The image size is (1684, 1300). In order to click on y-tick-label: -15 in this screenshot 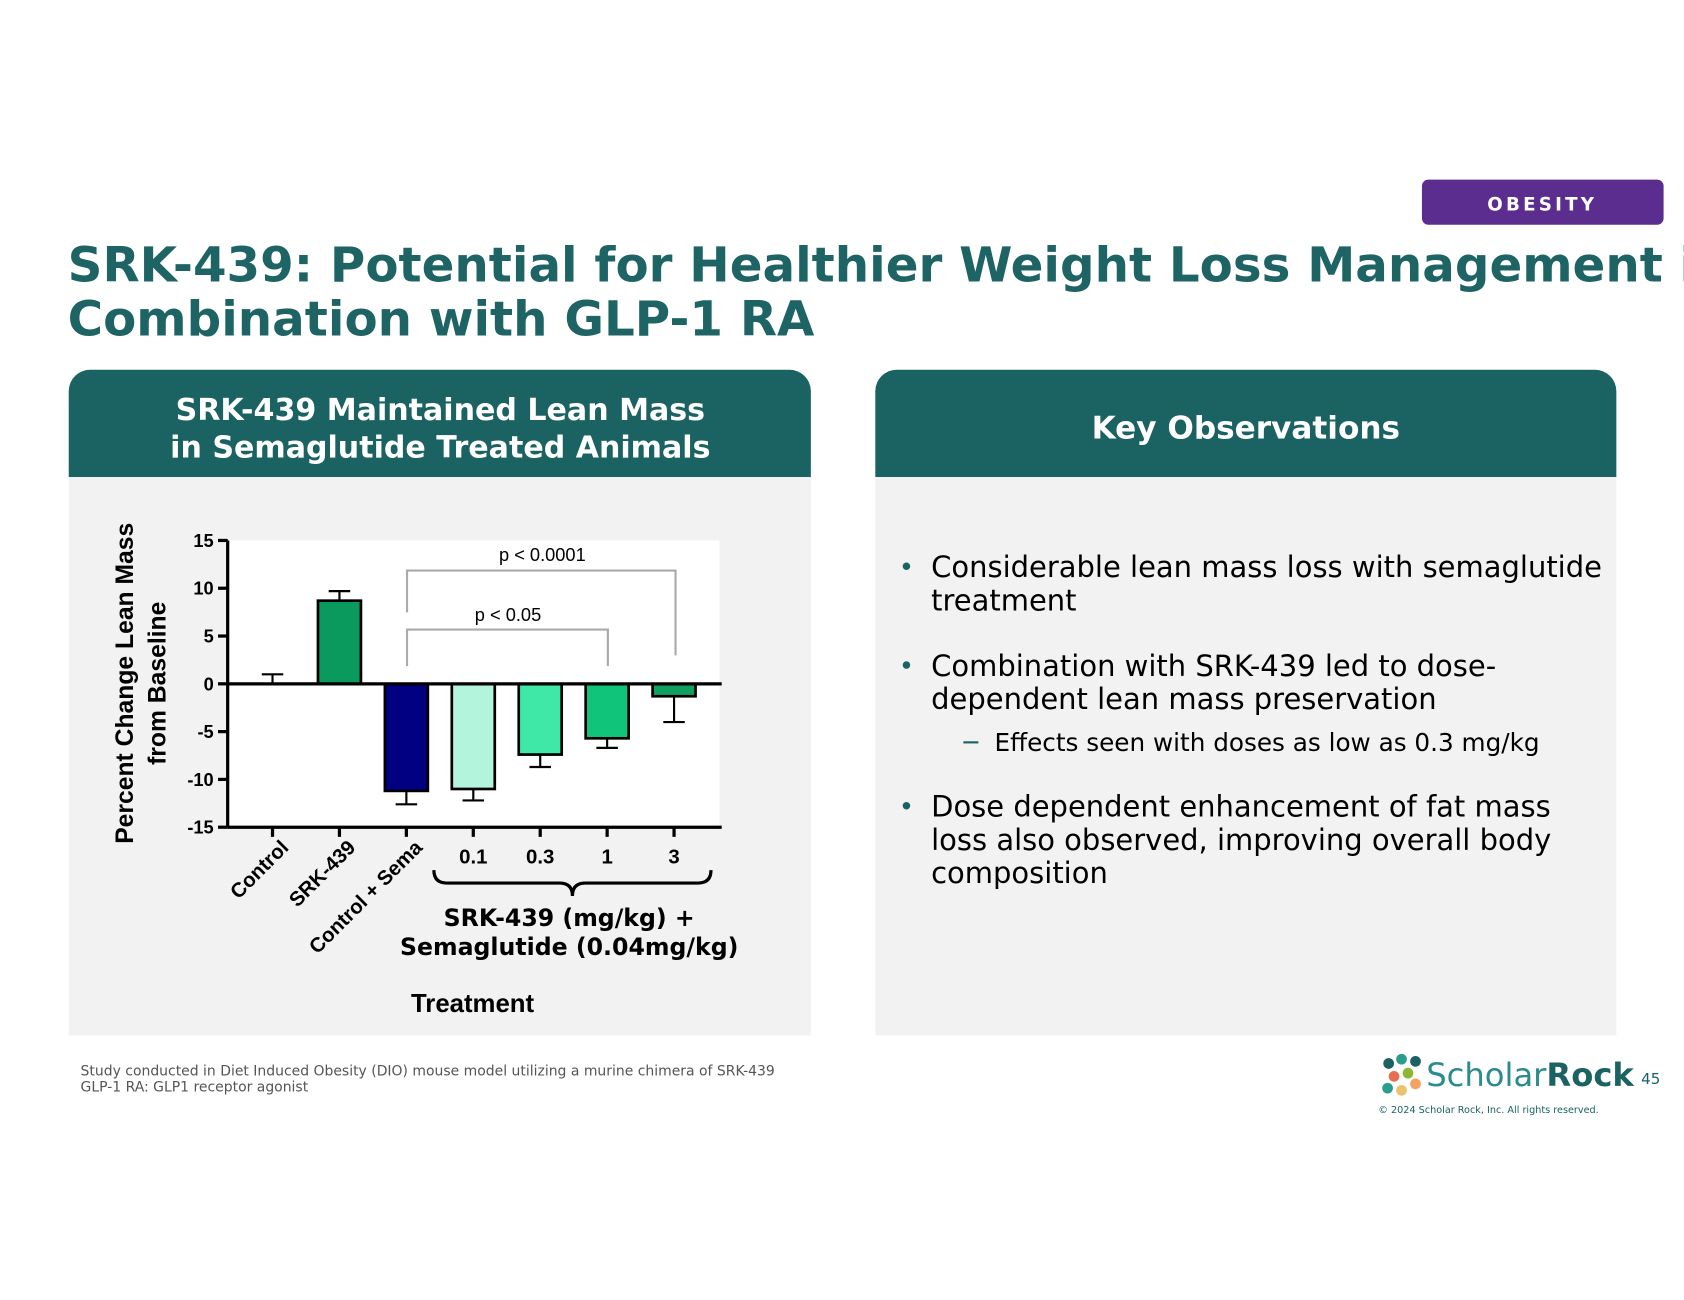, I will do `click(200, 827)`.